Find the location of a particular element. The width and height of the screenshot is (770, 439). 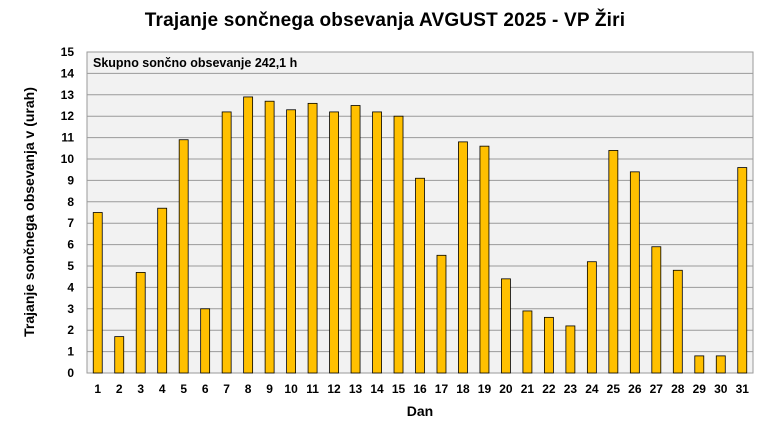

y-tick-label: 10 is located at coordinates (68, 159).